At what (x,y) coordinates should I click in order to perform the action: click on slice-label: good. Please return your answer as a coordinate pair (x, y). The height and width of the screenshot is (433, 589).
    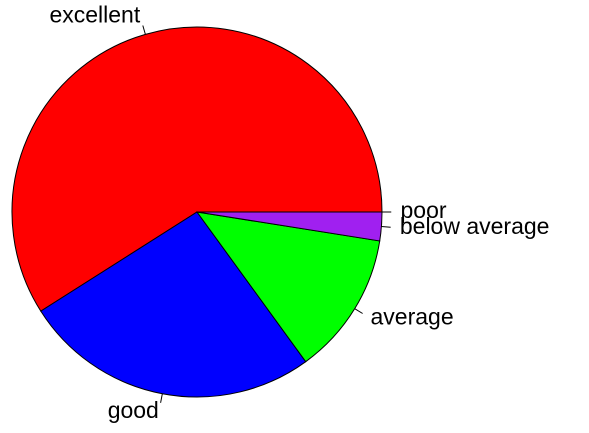
    Looking at the image, I should click on (133, 410).